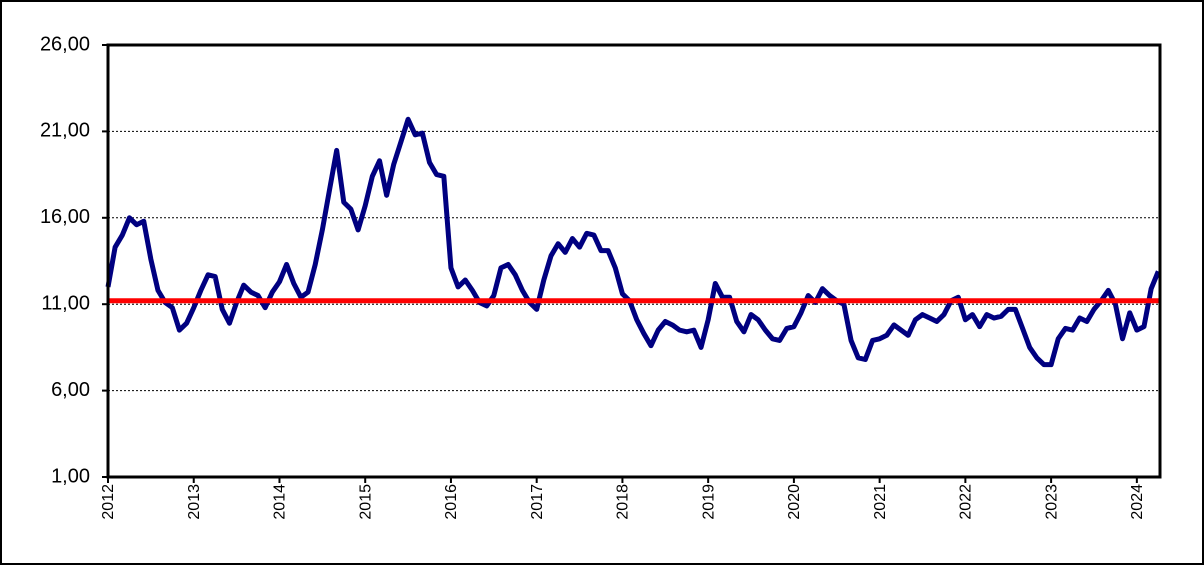 Image resolution: width=1204 pixels, height=565 pixels. What do you see at coordinates (65, 131) in the screenshot?
I see `y-tick-label: 21,00` at bounding box center [65, 131].